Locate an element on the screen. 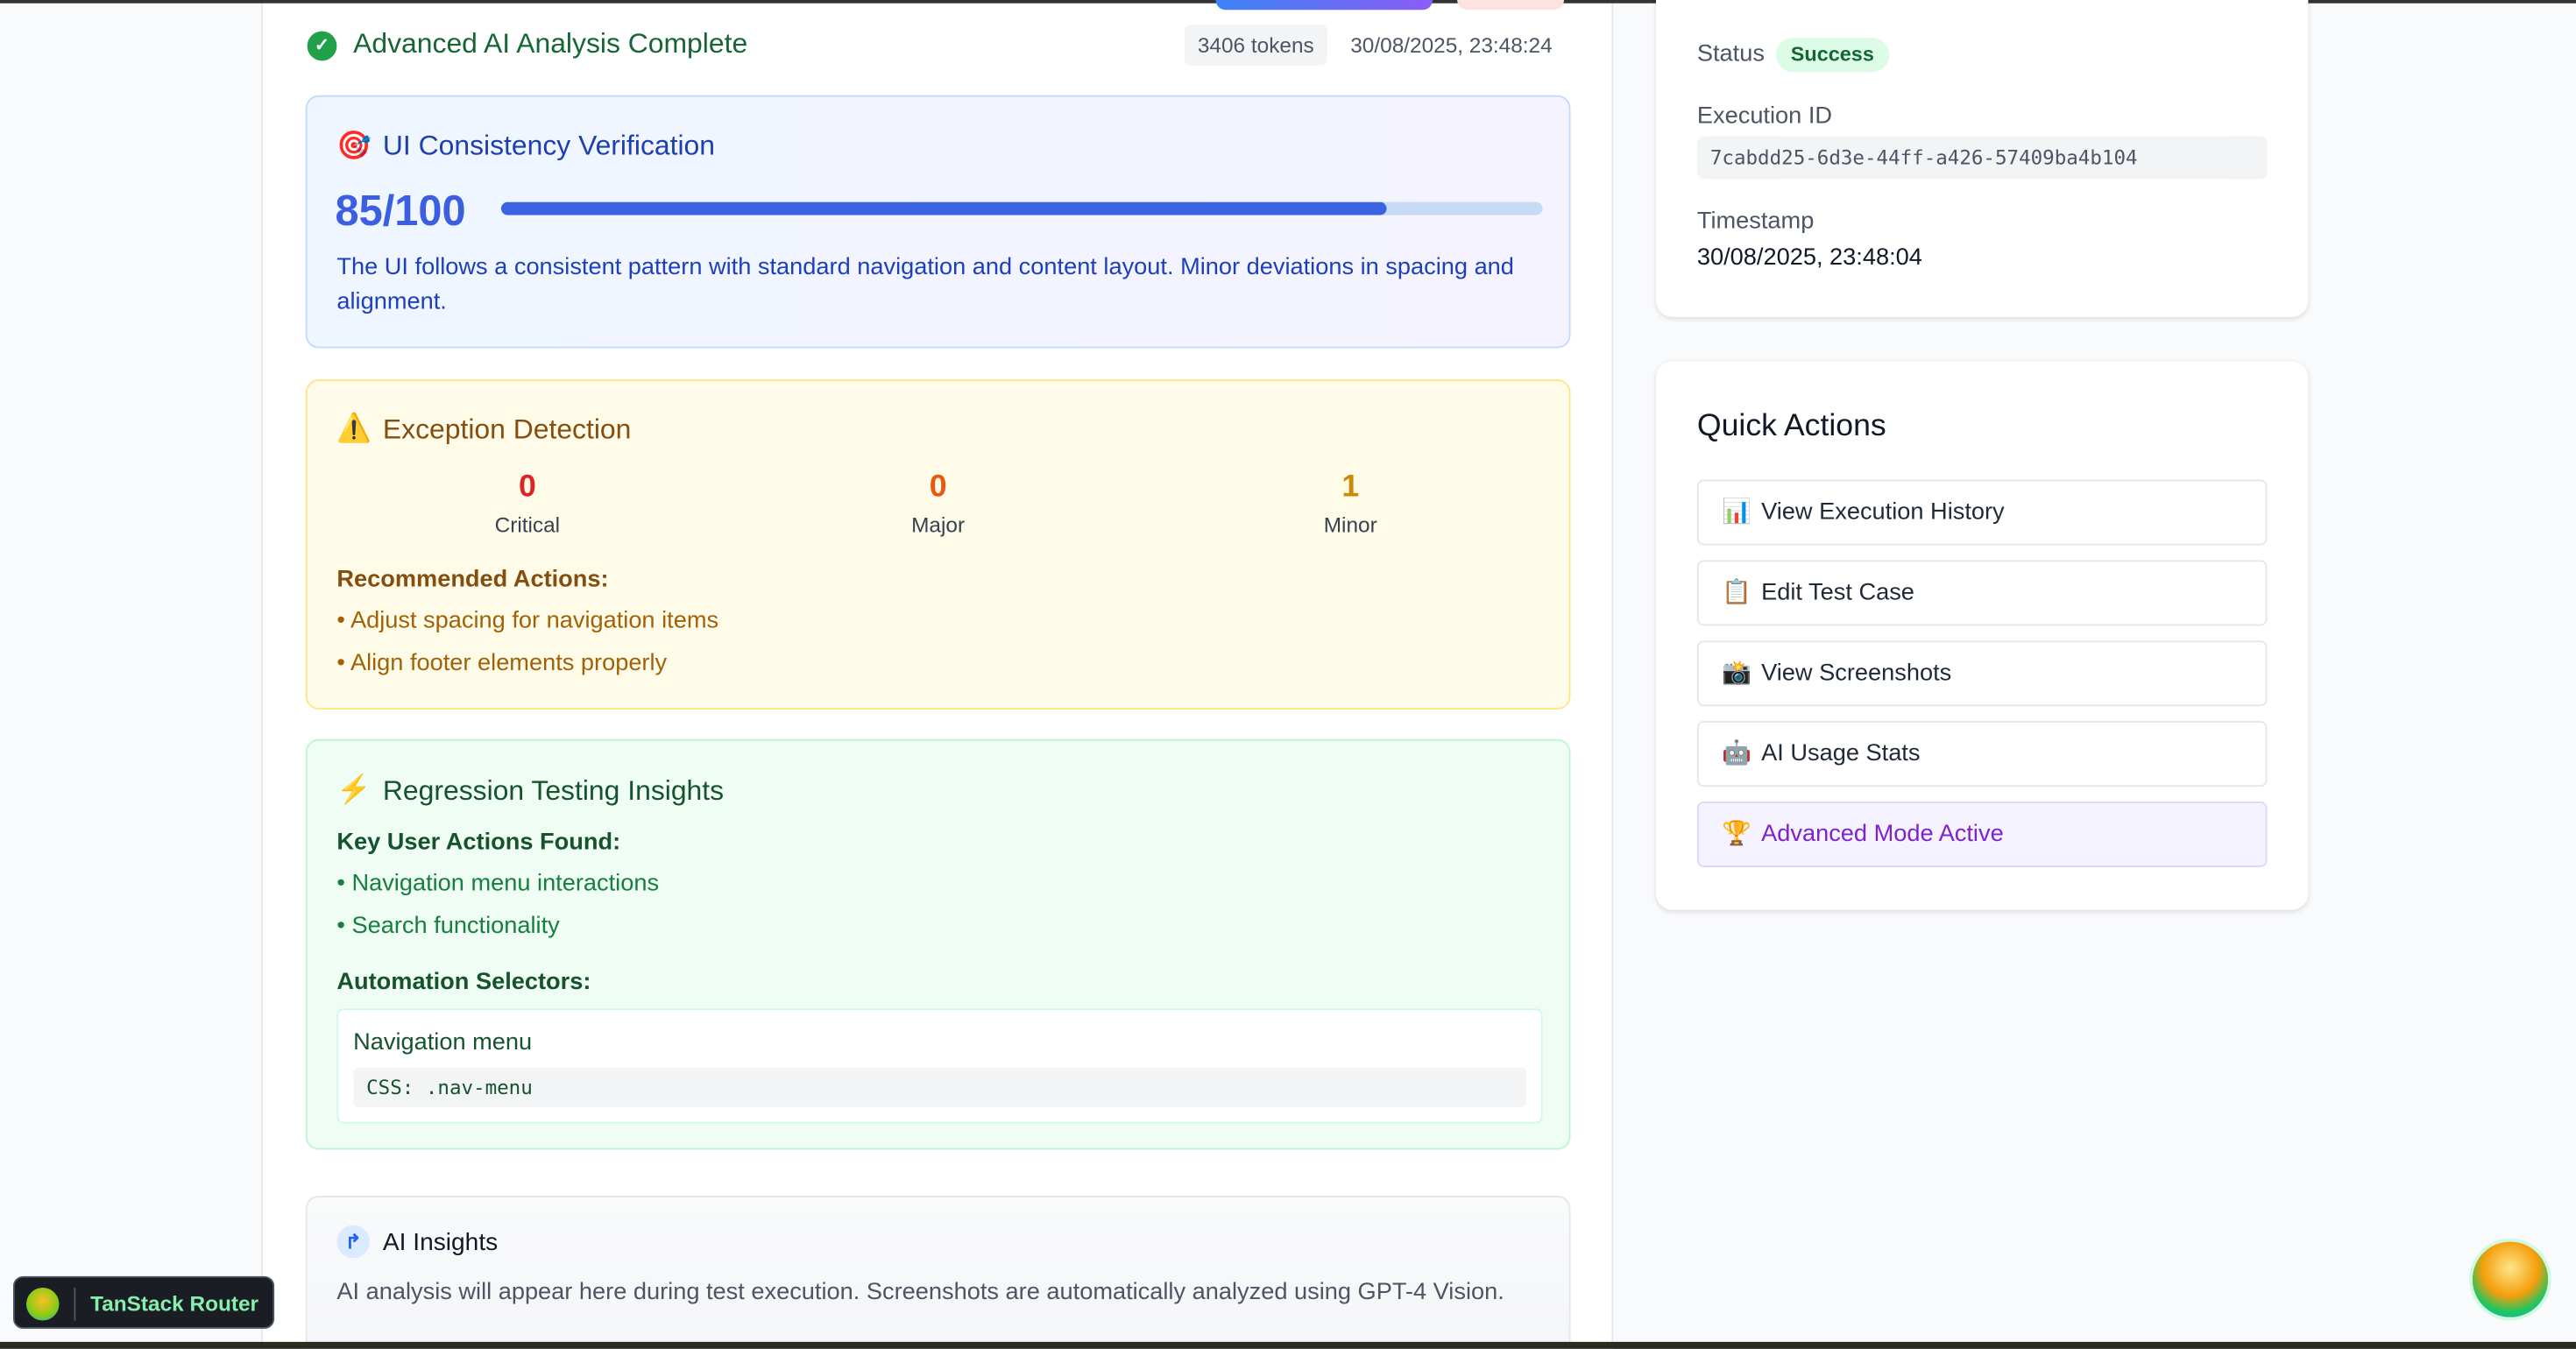  left-sidebar is located at coordinates (131, 674).